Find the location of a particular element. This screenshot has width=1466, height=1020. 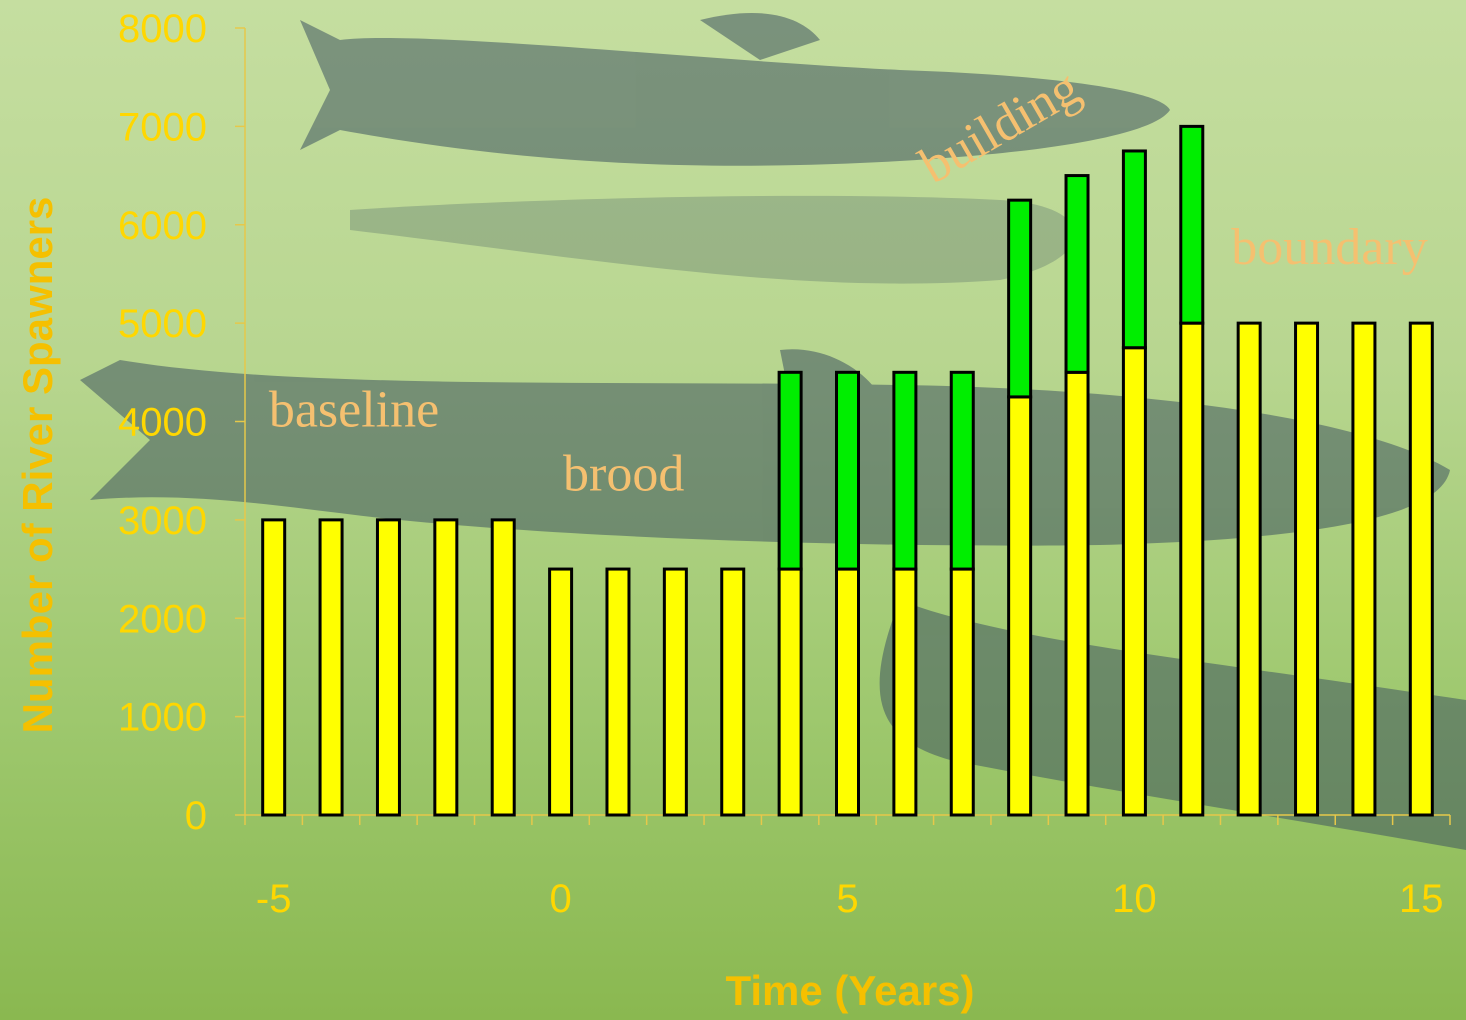

annotation-boundary: boundary is located at coordinates (1329, 247).